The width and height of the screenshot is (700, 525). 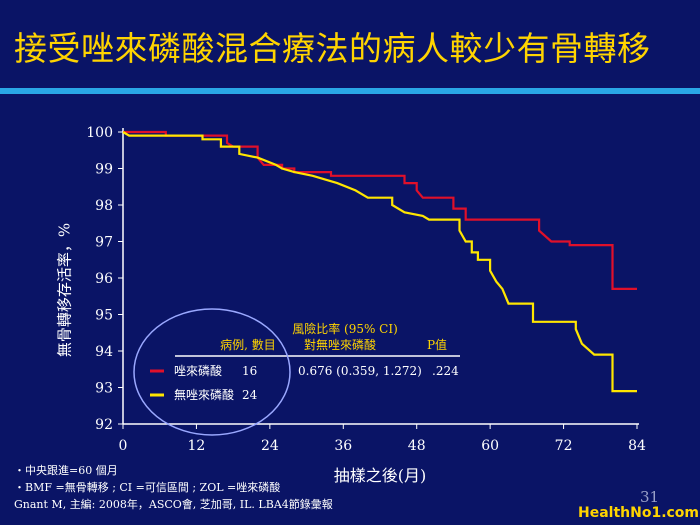 I want to click on x-tick-label: 84, so click(x=637, y=446).